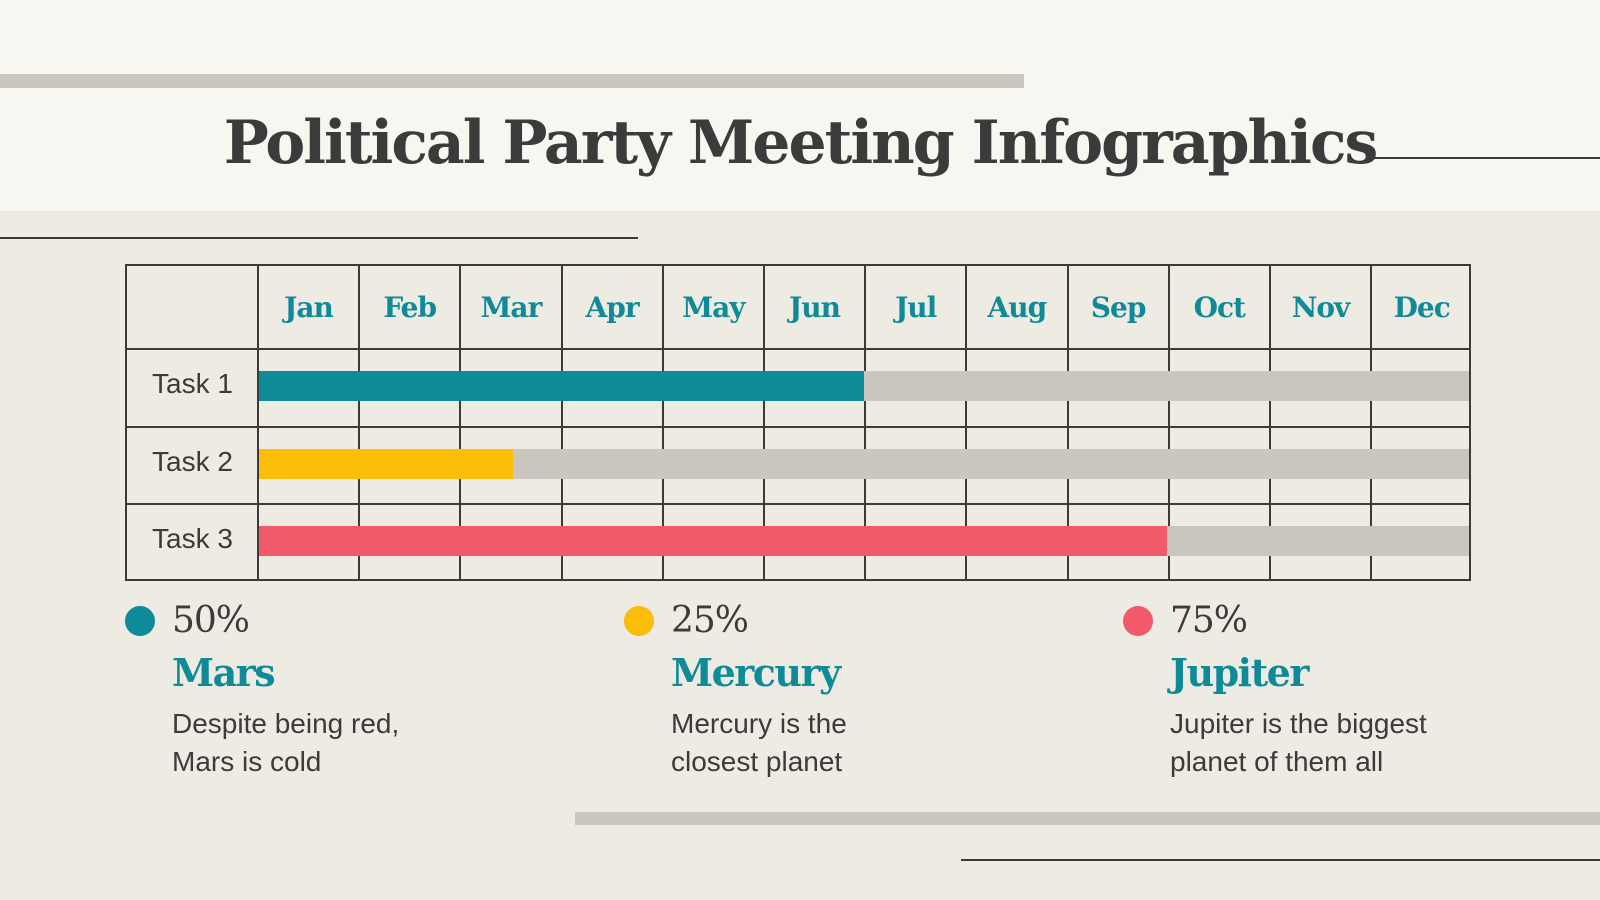 The image size is (1600, 900). I want to click on month-header-dec: Dec, so click(1422, 307).